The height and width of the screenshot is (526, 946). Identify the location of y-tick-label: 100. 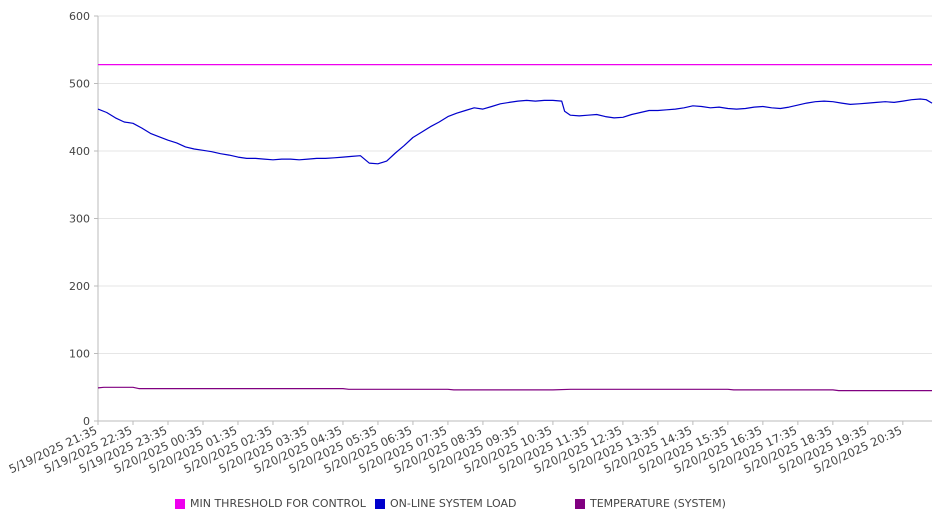
(79, 354).